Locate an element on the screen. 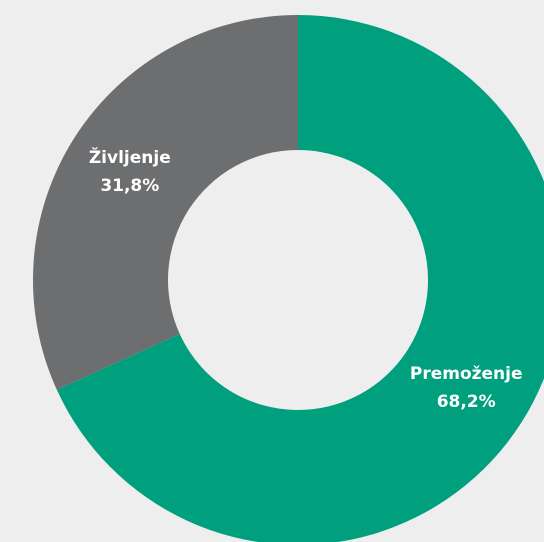 The image size is (544, 542). slice-value-label: 31,8% is located at coordinates (129, 186).